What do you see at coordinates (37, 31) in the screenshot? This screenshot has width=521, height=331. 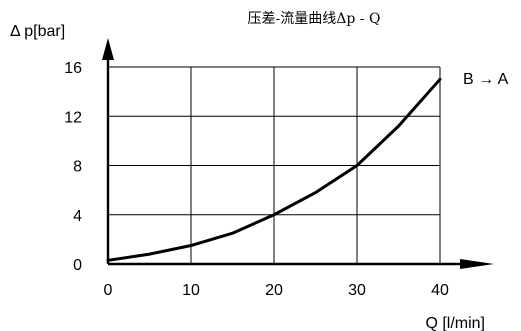 I see `y-axis-label: Δ p[bar]` at bounding box center [37, 31].